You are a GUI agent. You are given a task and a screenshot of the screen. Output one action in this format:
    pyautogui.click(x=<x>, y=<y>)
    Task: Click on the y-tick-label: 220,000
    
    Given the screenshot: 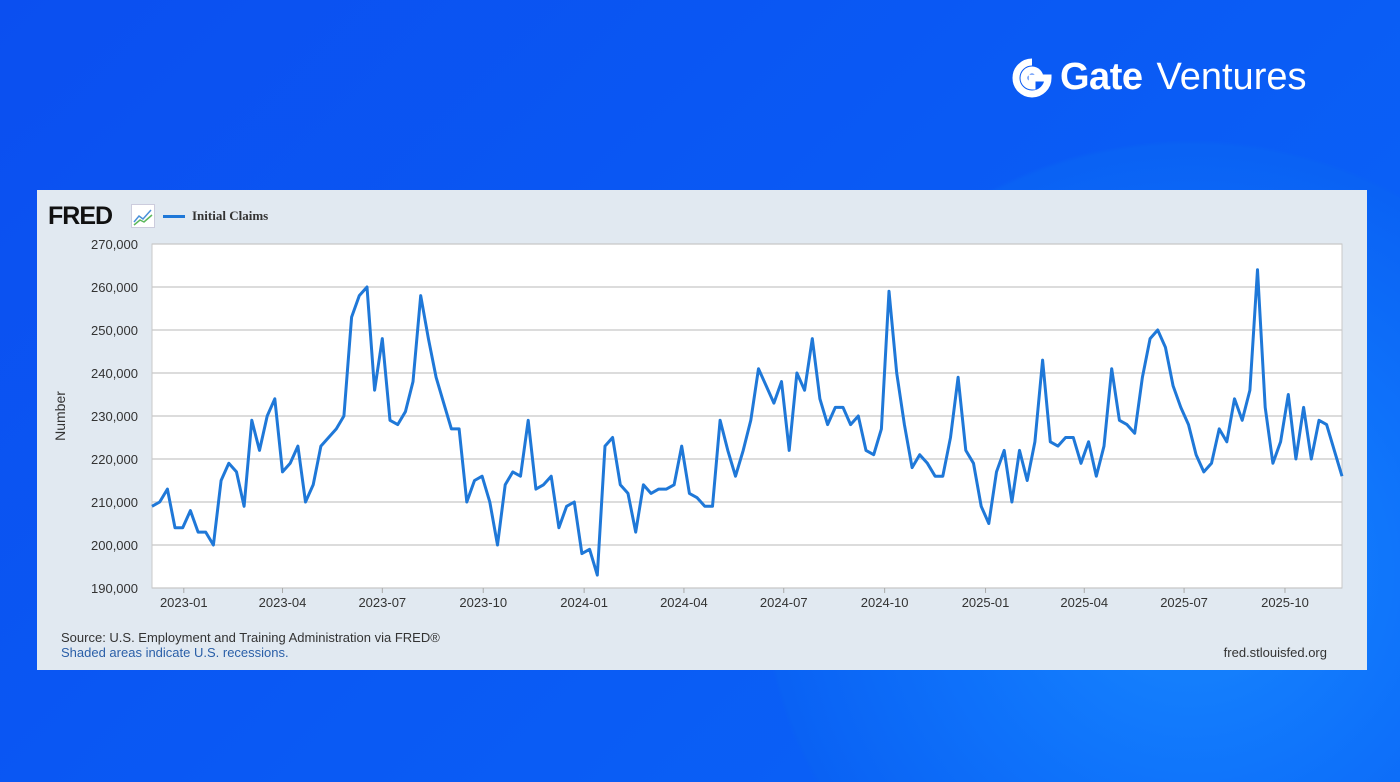 What is the action you would take?
    pyautogui.click(x=114, y=459)
    